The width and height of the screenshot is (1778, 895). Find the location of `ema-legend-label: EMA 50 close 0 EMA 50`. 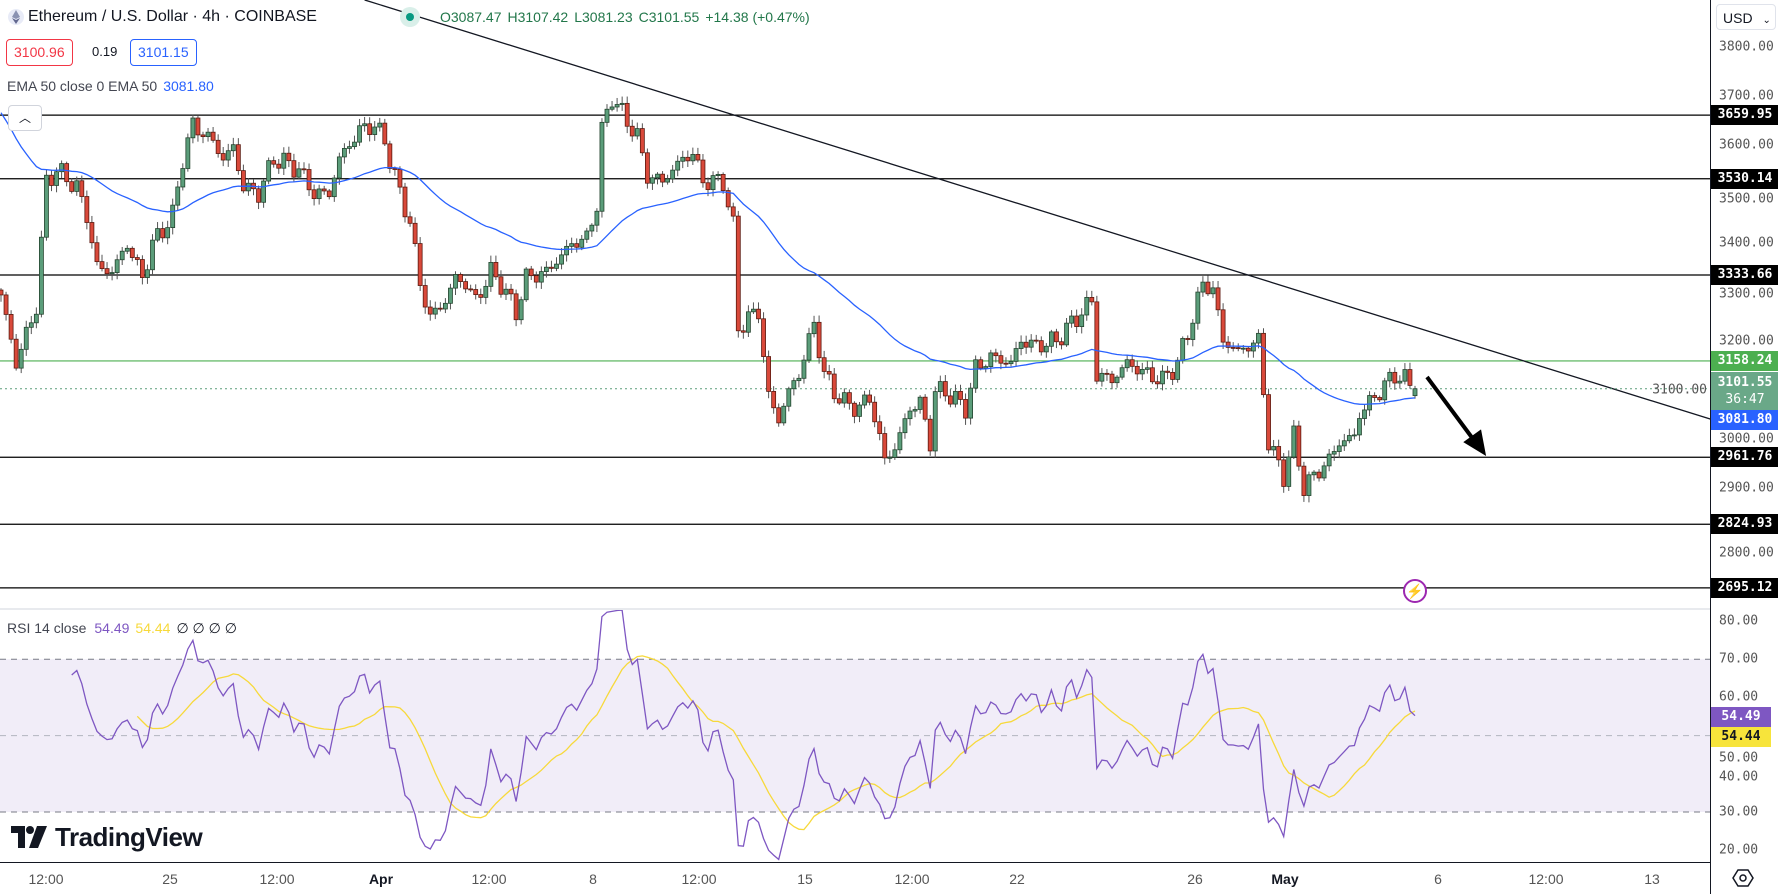

ema-legend-label: EMA 50 close 0 EMA 50 is located at coordinates (82, 86).